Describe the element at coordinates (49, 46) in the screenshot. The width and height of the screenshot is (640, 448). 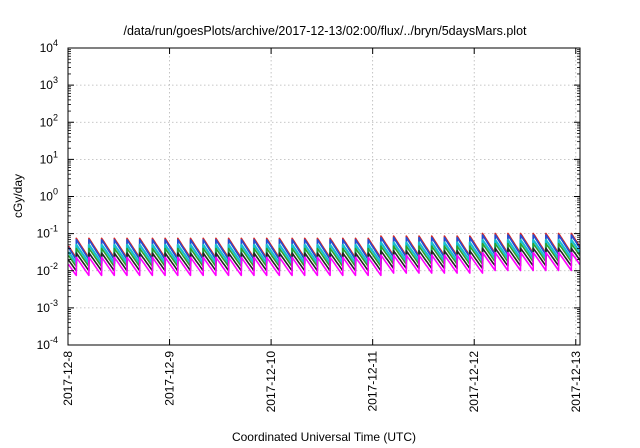
I see `y-tick-label: 10⁴` at that location.